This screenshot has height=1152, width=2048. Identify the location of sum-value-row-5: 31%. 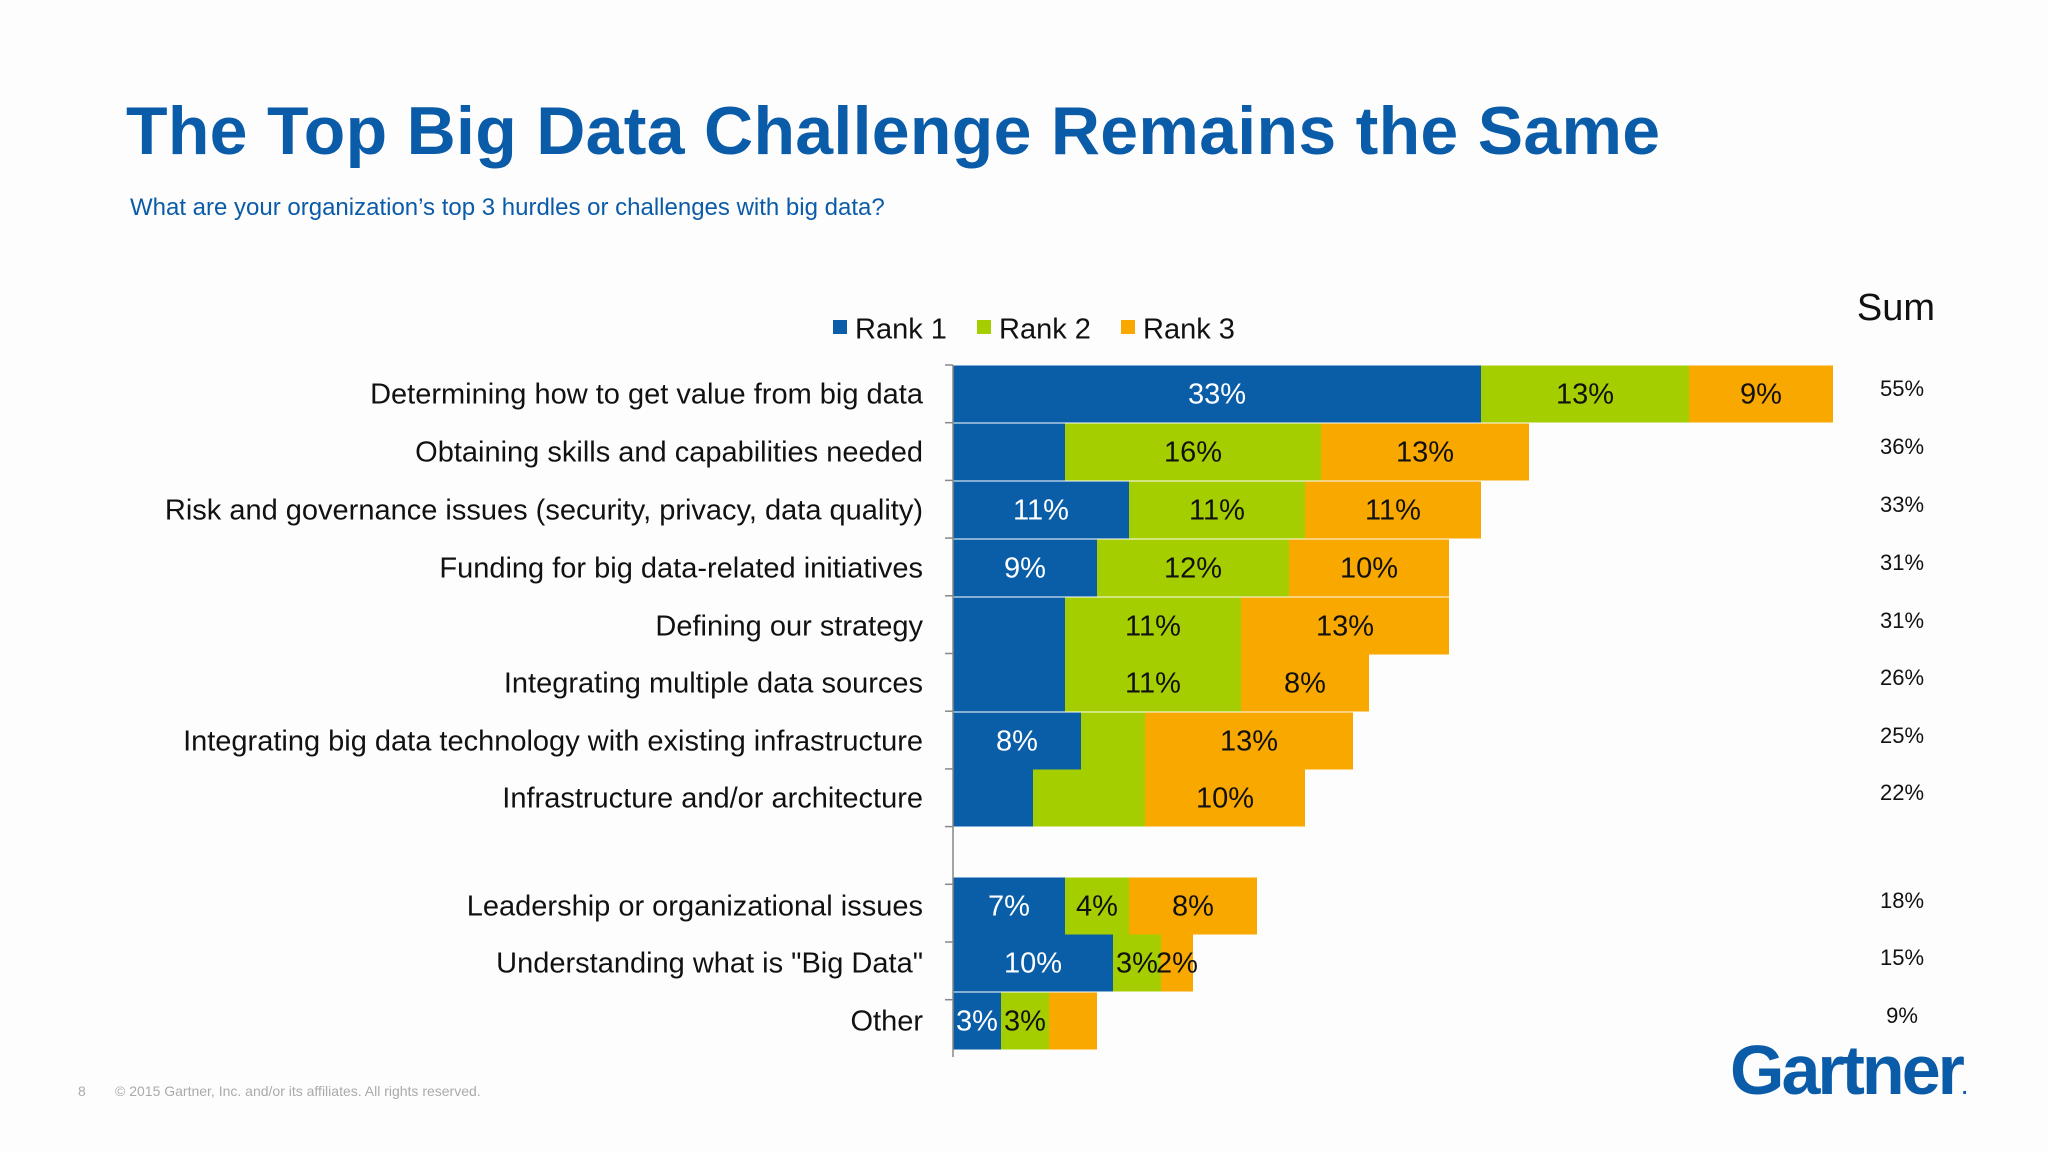
(1902, 620).